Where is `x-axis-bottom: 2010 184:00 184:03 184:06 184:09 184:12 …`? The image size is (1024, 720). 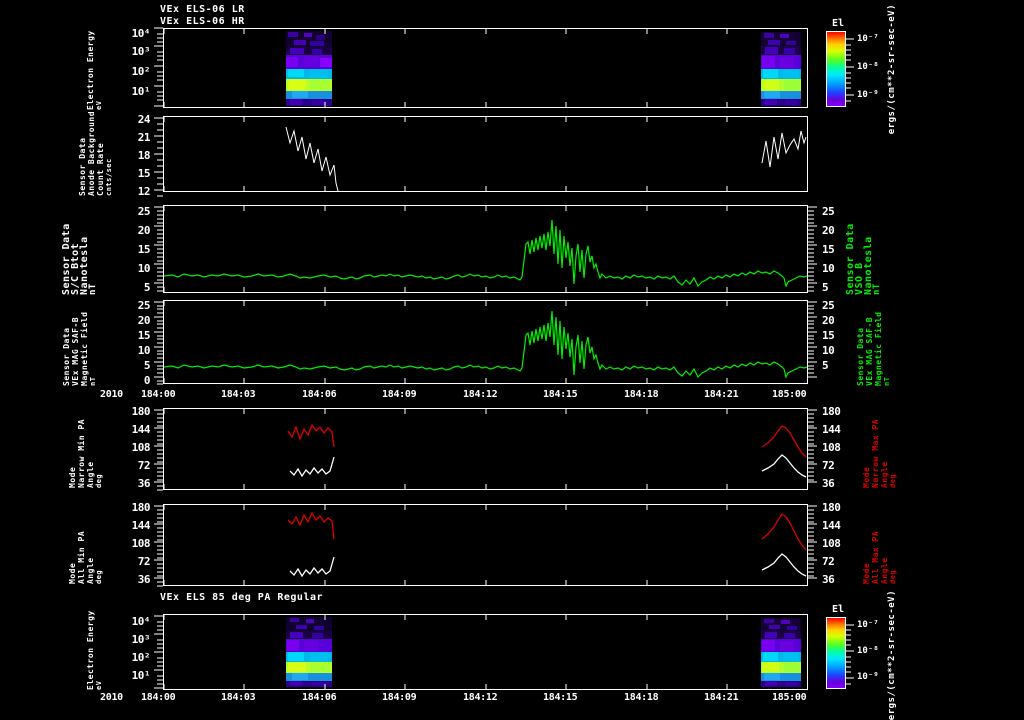 x-axis-bottom: 2010 184:00 184:03 184:06 184:09 184:12 … is located at coordinates (453, 697).